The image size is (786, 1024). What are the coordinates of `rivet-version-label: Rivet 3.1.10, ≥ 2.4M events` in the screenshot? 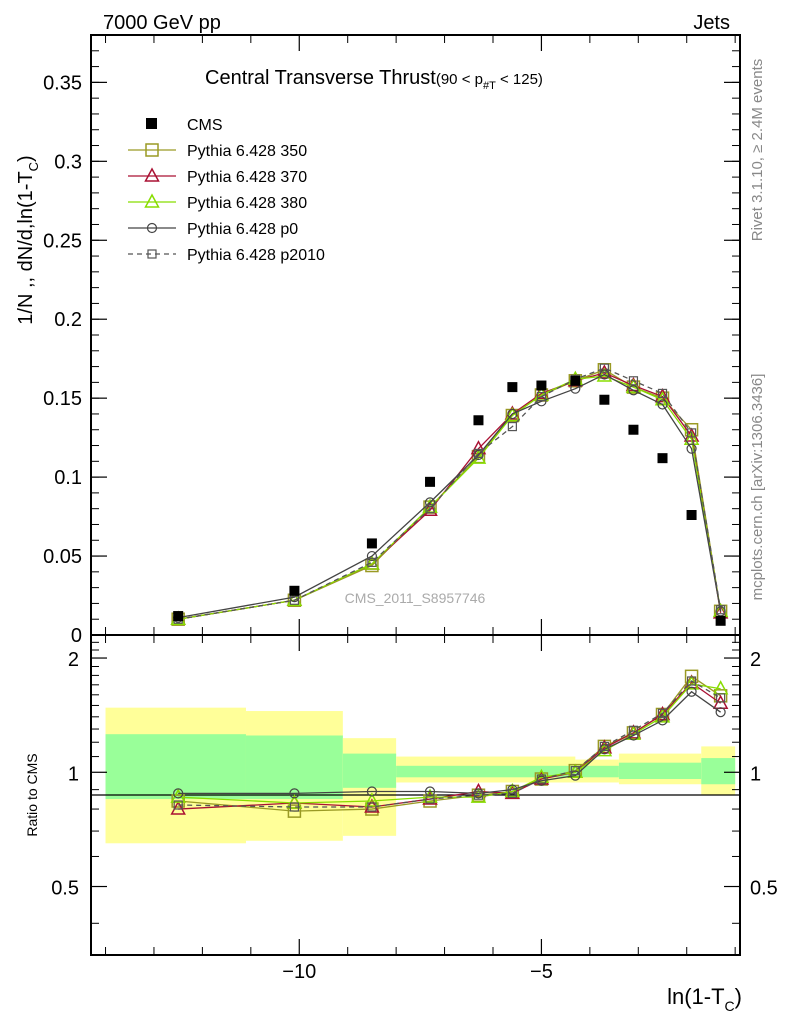 It's located at (757, 150).